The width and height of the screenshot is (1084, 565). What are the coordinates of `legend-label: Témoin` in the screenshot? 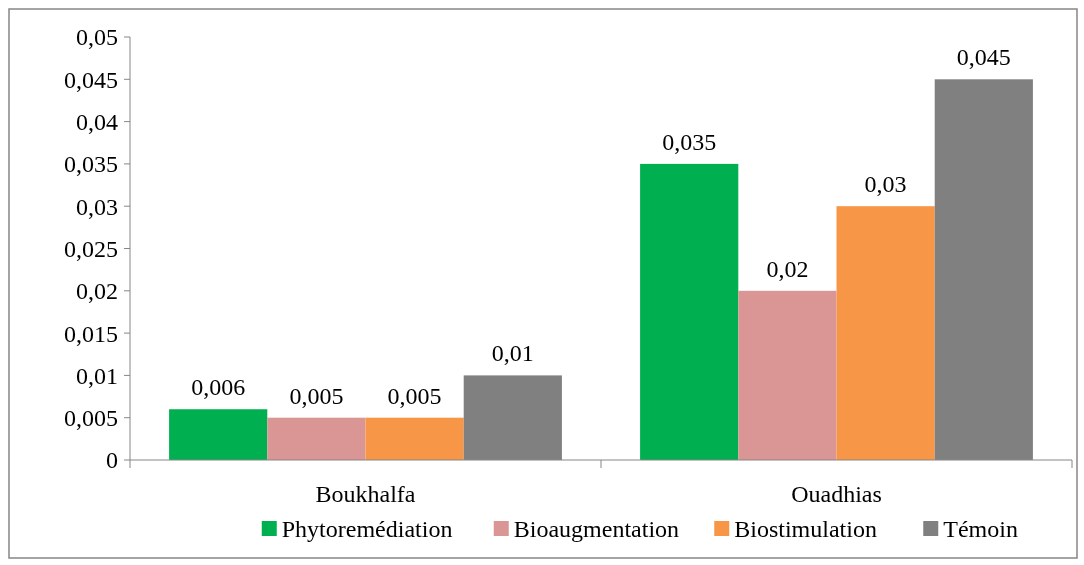 It's located at (980, 529).